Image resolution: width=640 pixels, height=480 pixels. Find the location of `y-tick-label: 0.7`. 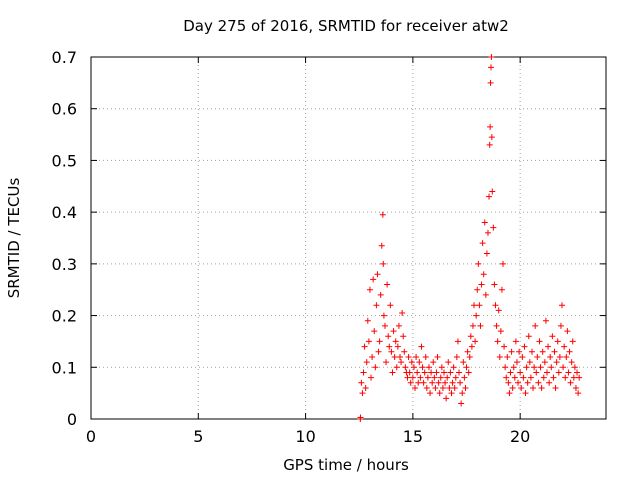

y-tick-label: 0.7 is located at coordinates (64, 57).